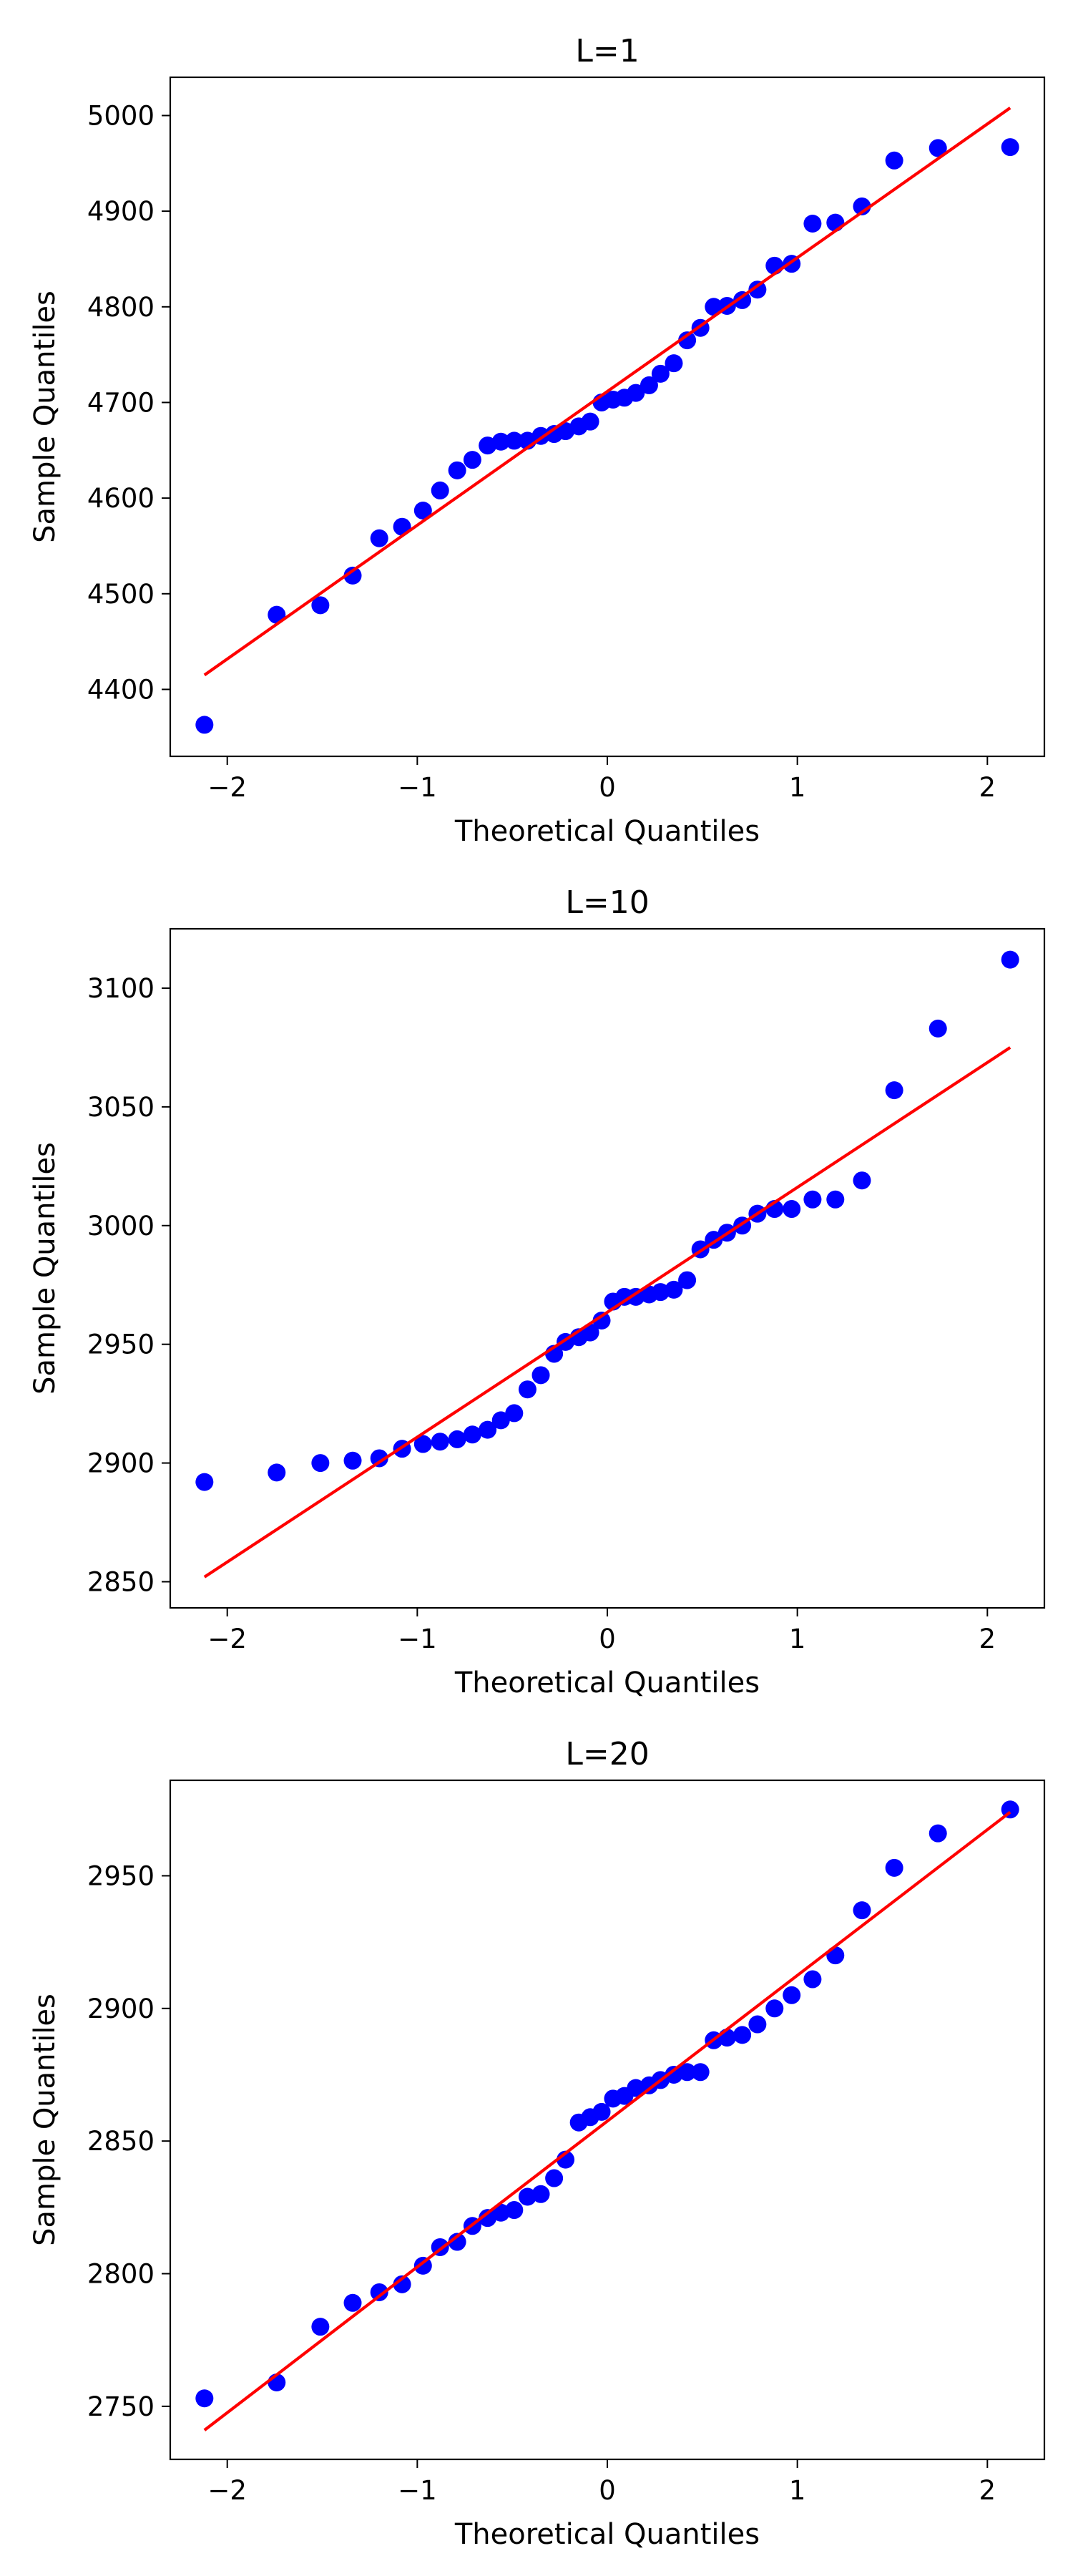  I want to click on y-tick-label: 2800, so click(121, 2274).